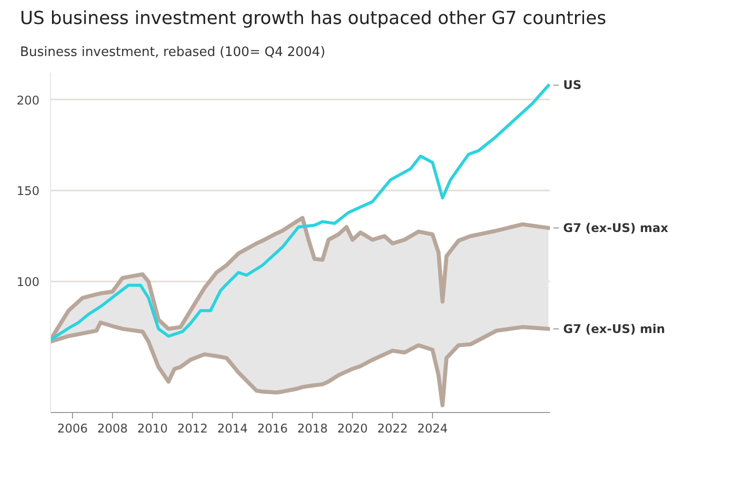  Describe the element at coordinates (192, 429) in the screenshot. I see `x-tick-label: 2012` at that location.